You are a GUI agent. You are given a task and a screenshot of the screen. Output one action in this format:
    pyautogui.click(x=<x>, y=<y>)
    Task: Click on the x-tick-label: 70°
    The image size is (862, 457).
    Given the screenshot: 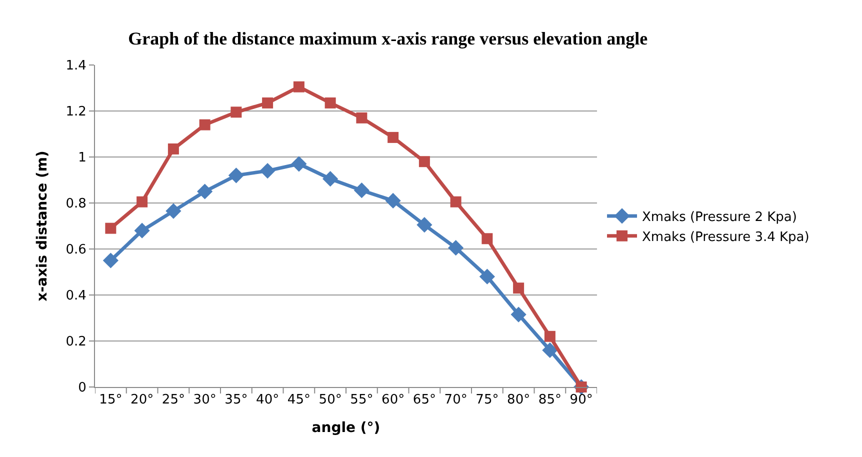 What is the action you would take?
    pyautogui.click(x=456, y=400)
    